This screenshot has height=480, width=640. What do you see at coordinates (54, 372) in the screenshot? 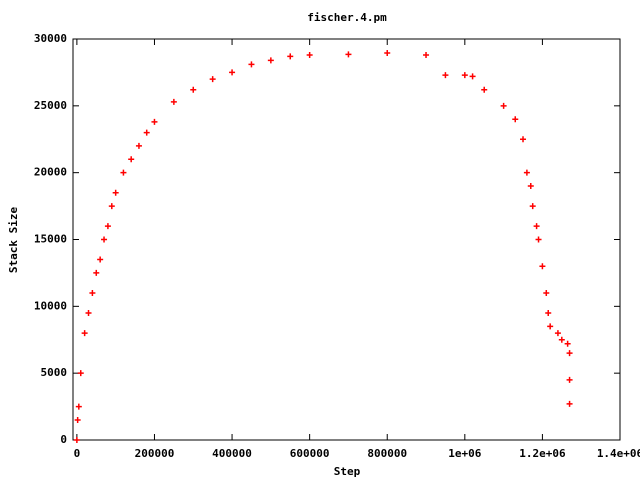
I see `y-tick-label: 5000` at bounding box center [54, 372].